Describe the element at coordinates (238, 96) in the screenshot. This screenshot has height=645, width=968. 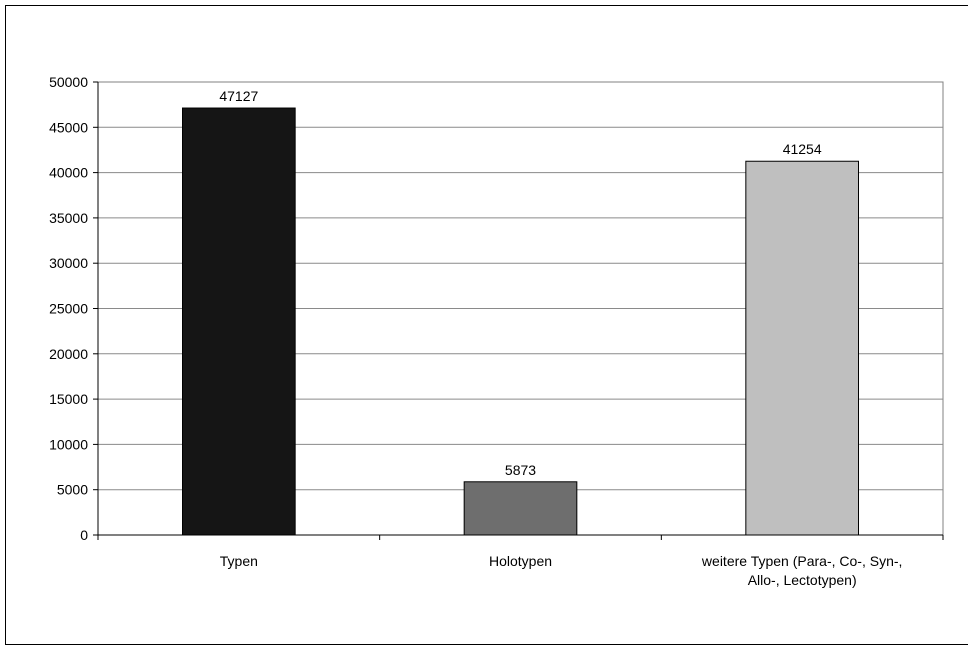
I see `data-label: 47127` at that location.